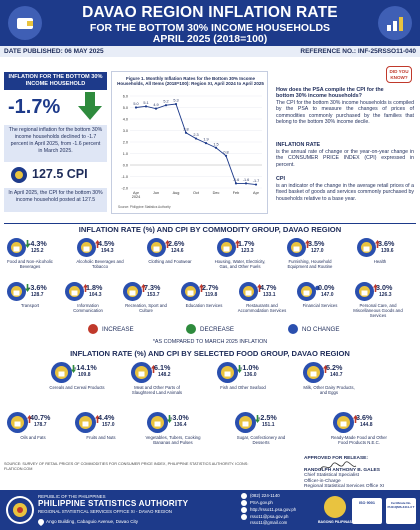 The width and height of the screenshot is (420, 530). I want to click on y-tick-label: 3.0, so click(125, 131).